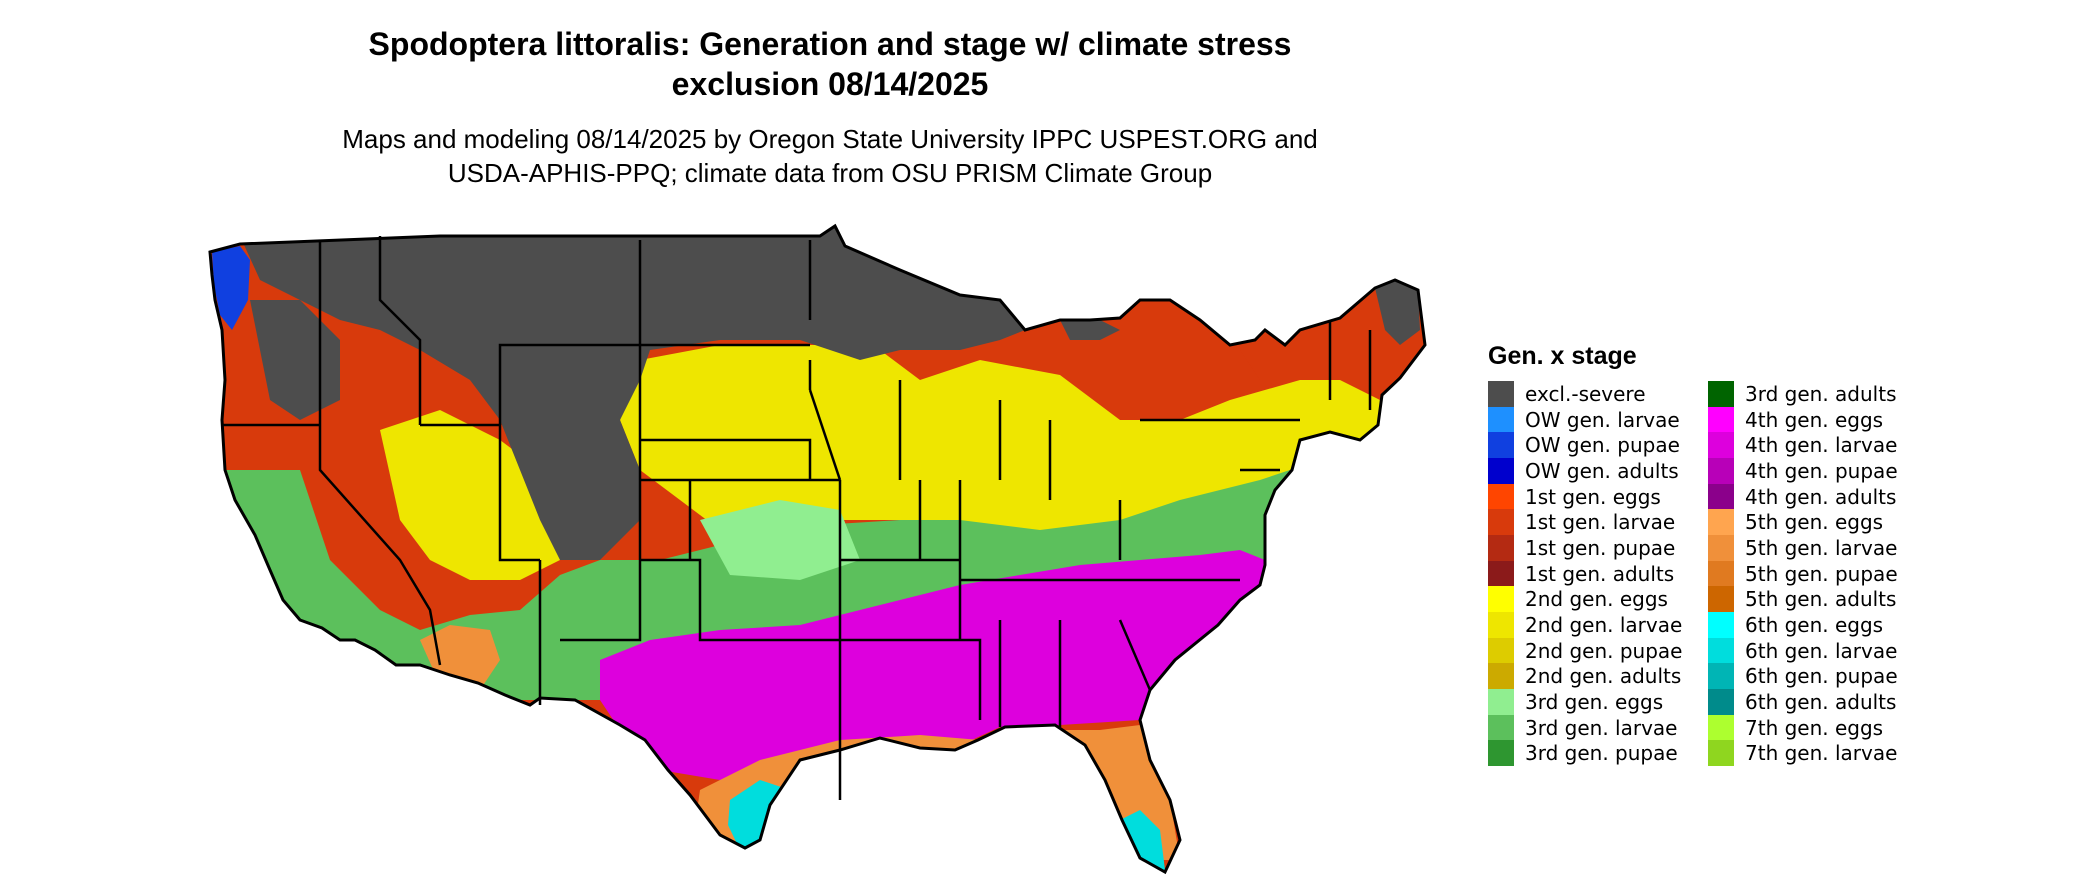 The height and width of the screenshot is (892, 2100). Describe the element at coordinates (1594, 702) in the screenshot. I see `legend-label: 3rd gen. eggs` at that location.